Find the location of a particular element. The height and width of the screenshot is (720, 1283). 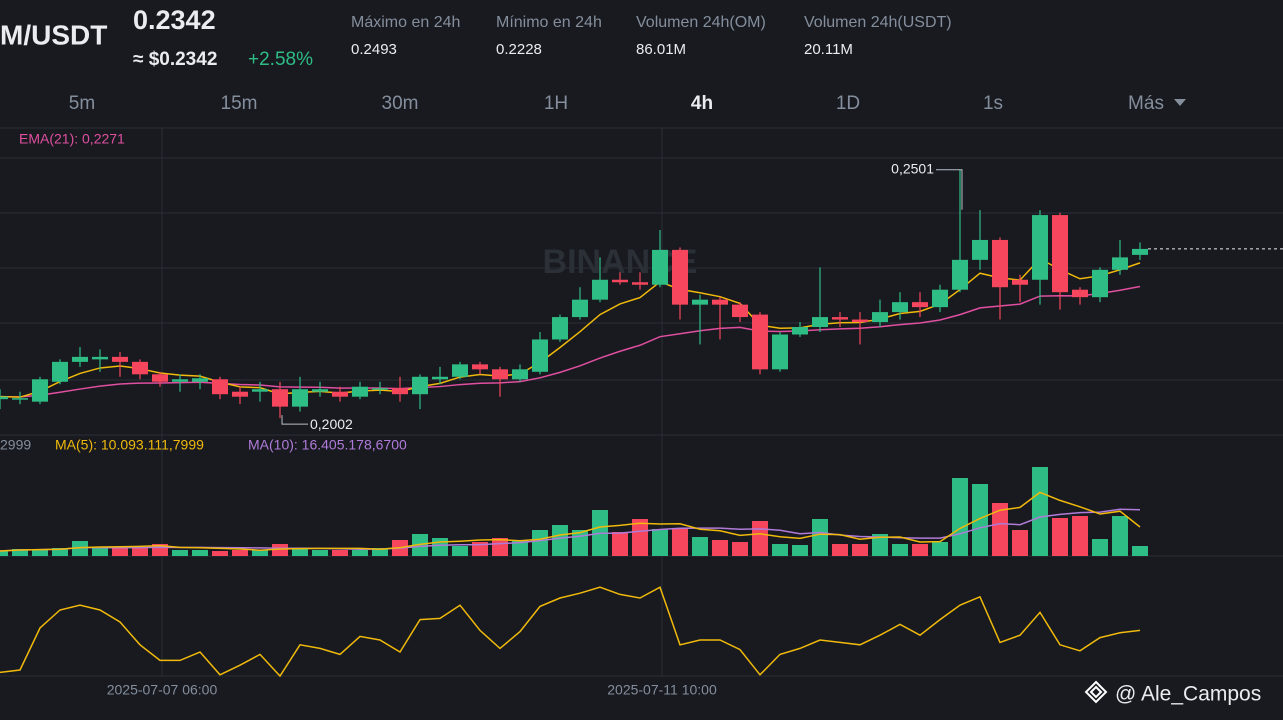

timeframe-tab: 30m is located at coordinates (400, 103).